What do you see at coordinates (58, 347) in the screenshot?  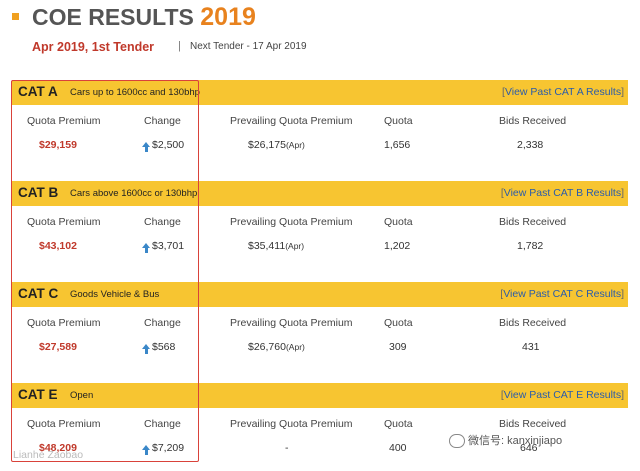 I see `quota-premium-value: $27,589` at bounding box center [58, 347].